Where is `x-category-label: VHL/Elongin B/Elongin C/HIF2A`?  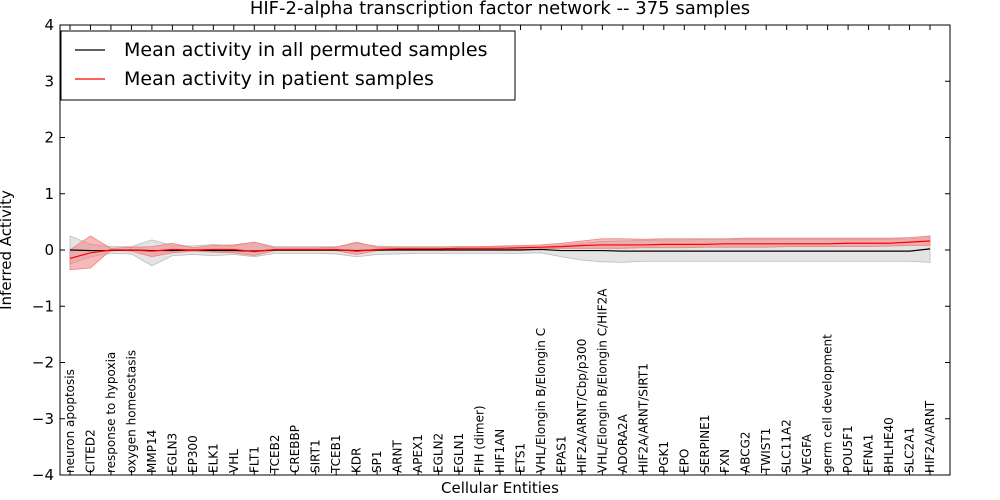 x-category-label: VHL/Elongin B/Elongin C/HIF2A is located at coordinates (602, 380).